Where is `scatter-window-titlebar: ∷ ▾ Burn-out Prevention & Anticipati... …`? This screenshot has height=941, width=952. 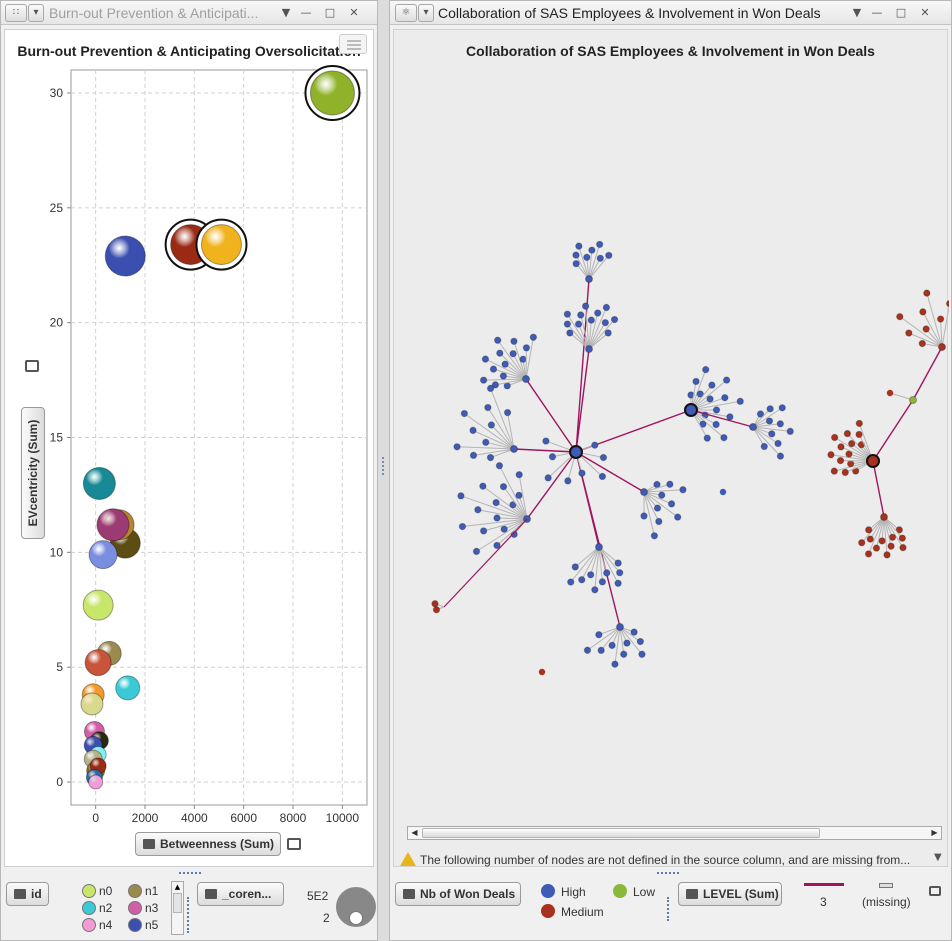
scatter-window-titlebar: ∷ ▾ Burn-out Prevention & Anticipati... … is located at coordinates (189, 13).